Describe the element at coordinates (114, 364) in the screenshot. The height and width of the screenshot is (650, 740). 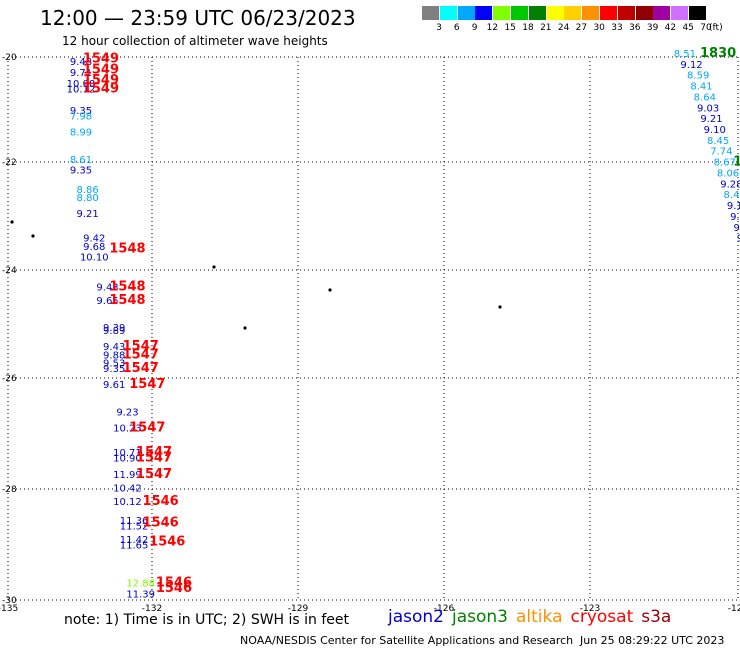
I see `wave-height-label: 9.53` at that location.